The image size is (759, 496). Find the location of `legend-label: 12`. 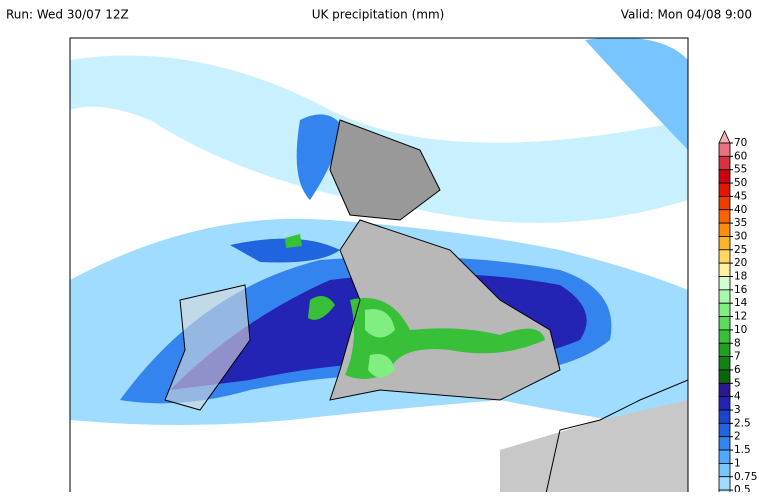

legend-label: 12 is located at coordinates (740, 317).